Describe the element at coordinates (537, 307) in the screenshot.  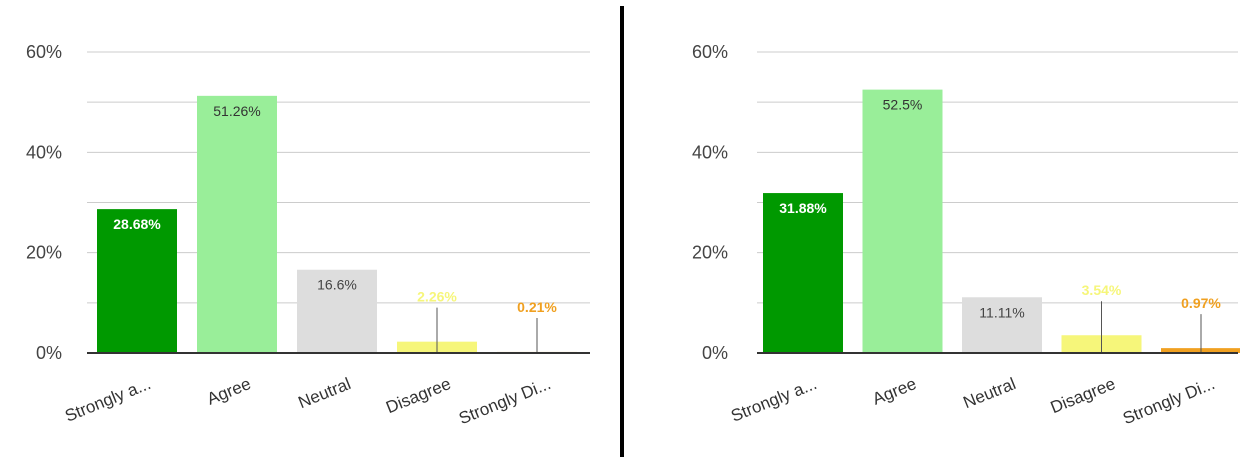
I see `data-label: 0.21%` at that location.